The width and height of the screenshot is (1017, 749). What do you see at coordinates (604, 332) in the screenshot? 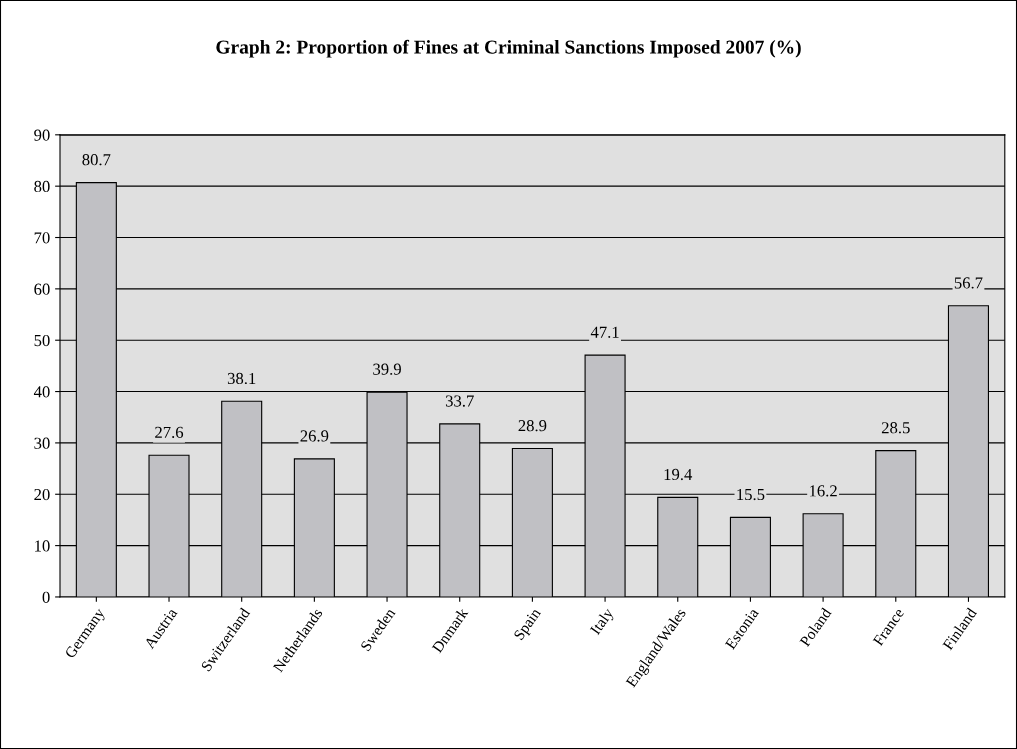
I see `data-label: 47.1` at bounding box center [604, 332].